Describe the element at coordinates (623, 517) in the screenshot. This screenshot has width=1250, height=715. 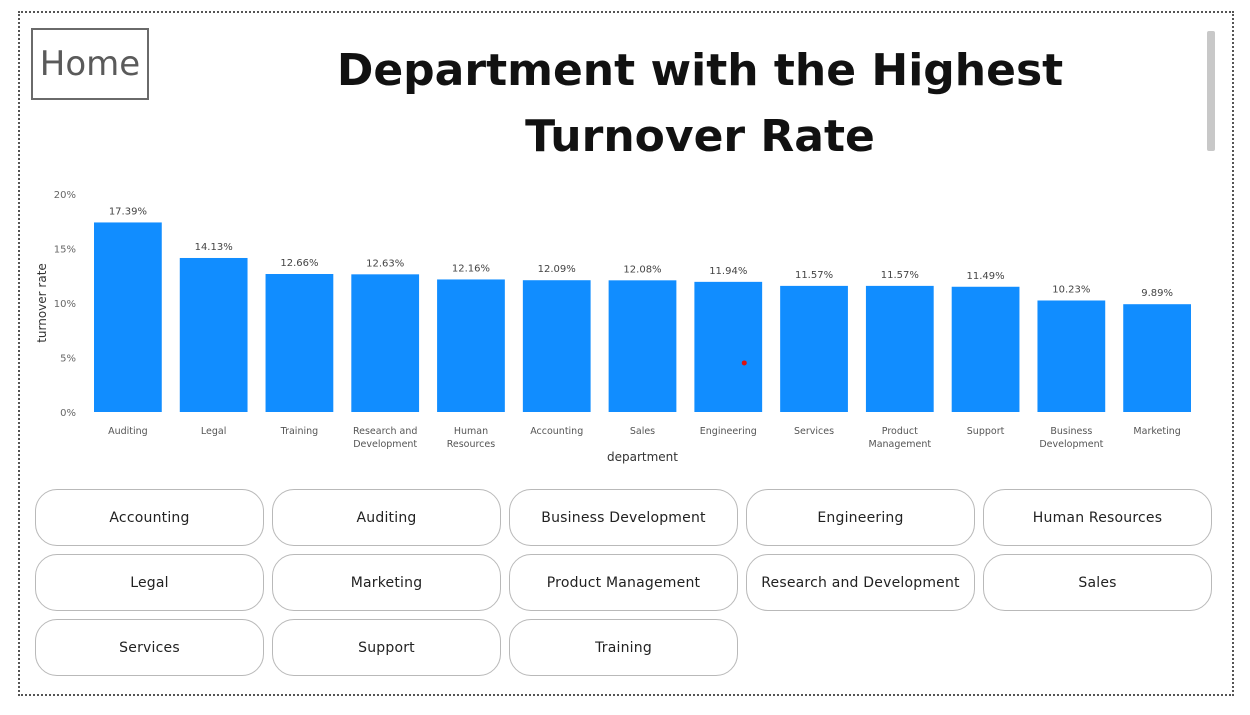
I see `slicer-button-business-development: Business Development` at that location.